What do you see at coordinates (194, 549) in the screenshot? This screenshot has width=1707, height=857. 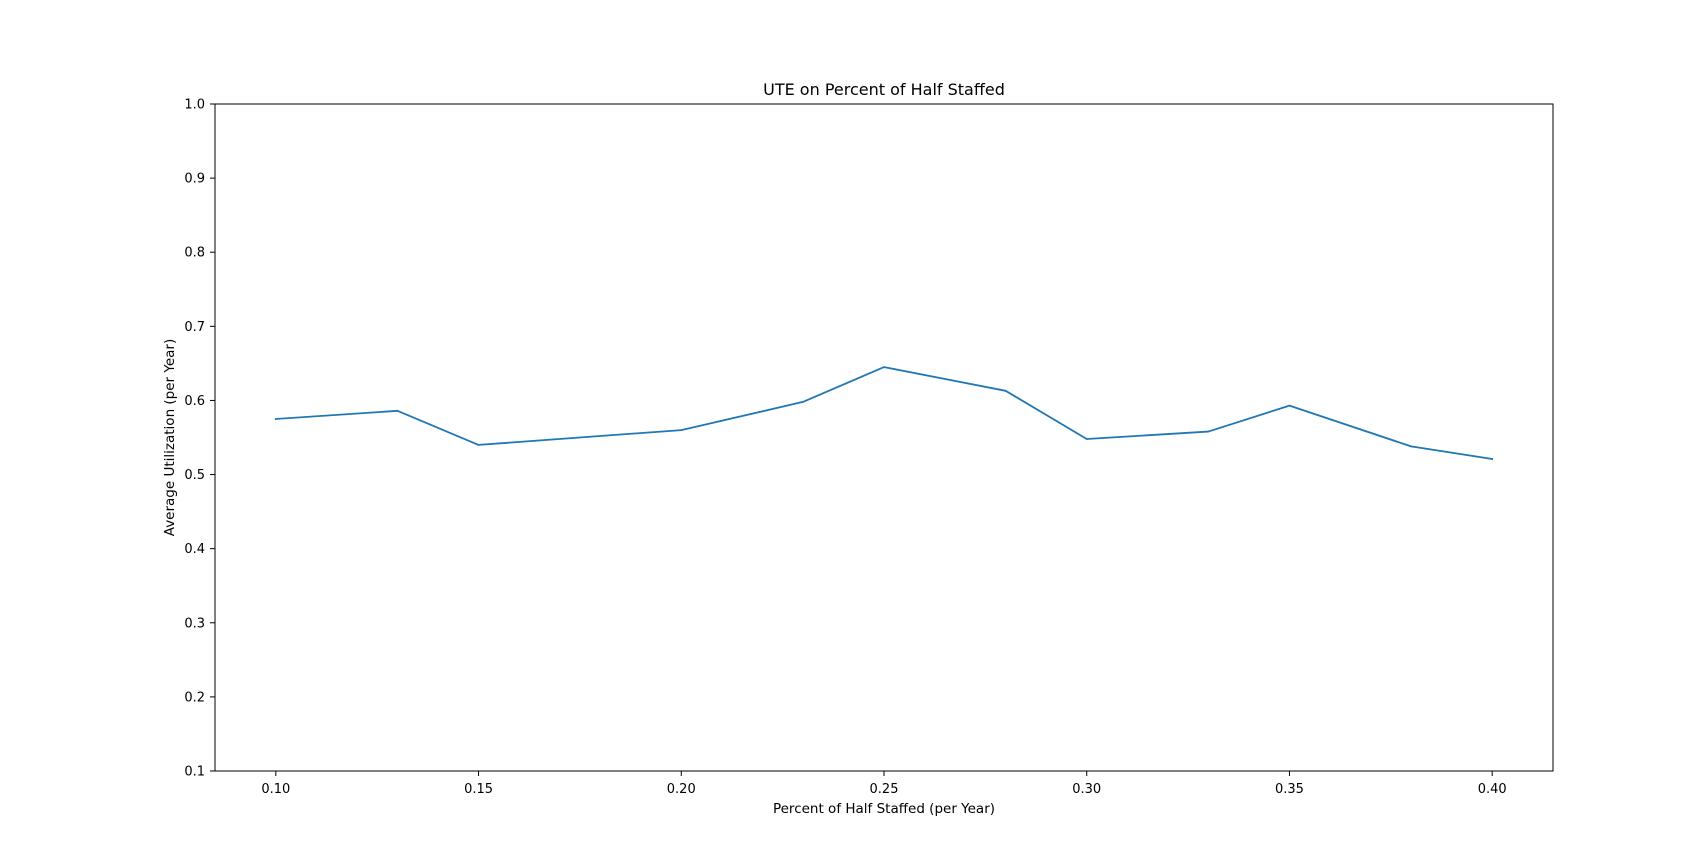 I see `y-tick-label: 0.4` at bounding box center [194, 549].